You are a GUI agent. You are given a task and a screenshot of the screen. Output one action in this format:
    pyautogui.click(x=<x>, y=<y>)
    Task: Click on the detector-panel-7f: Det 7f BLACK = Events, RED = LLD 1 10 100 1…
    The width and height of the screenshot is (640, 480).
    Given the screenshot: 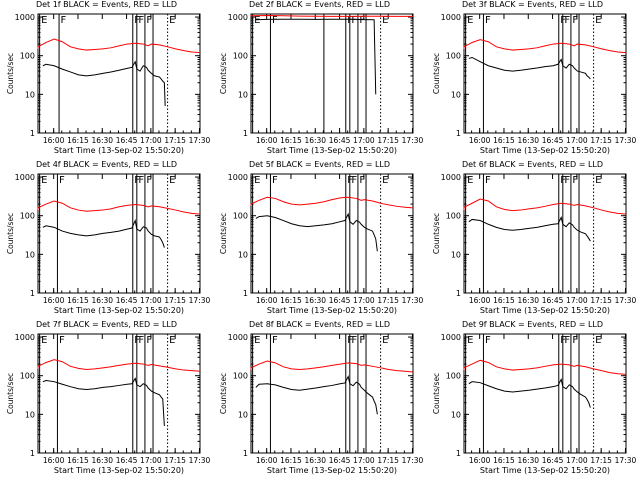 What is the action you would take?
    pyautogui.click(x=106, y=400)
    